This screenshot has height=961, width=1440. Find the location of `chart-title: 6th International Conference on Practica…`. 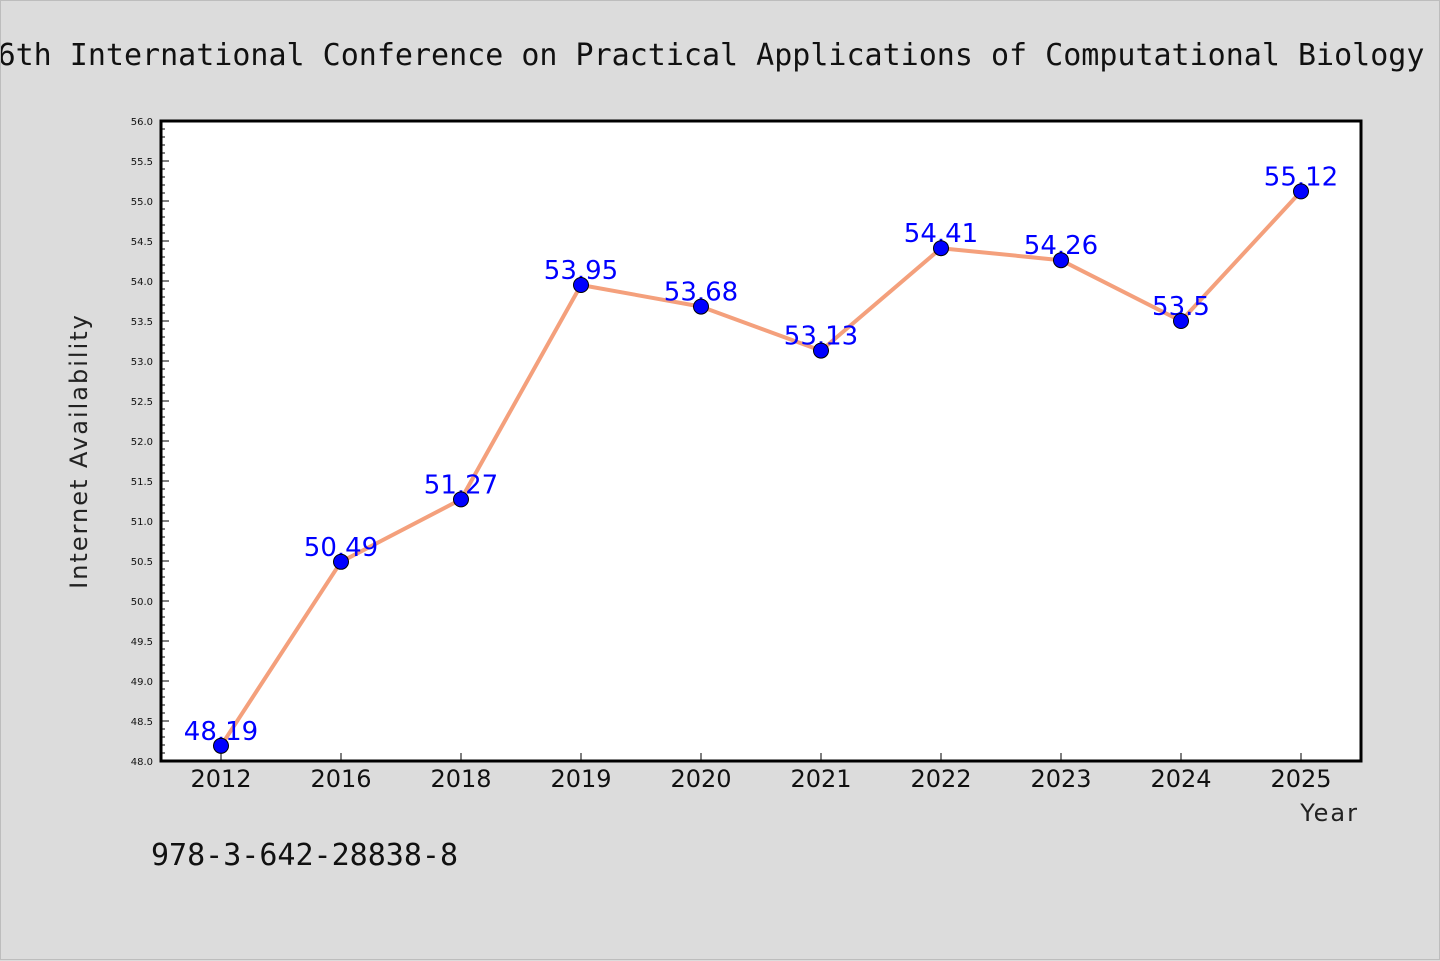

chart-title: 6th International Conference on Practica… is located at coordinates (712, 55).